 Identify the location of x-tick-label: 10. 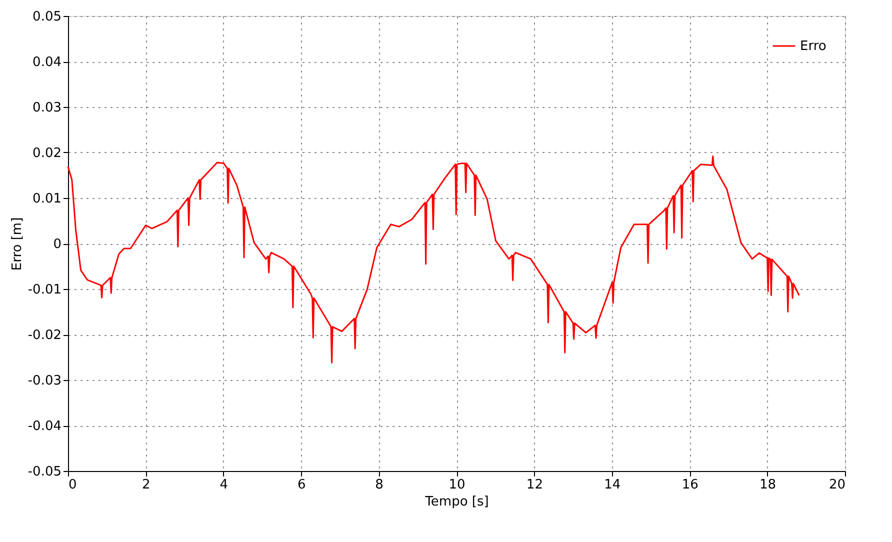
(457, 485).